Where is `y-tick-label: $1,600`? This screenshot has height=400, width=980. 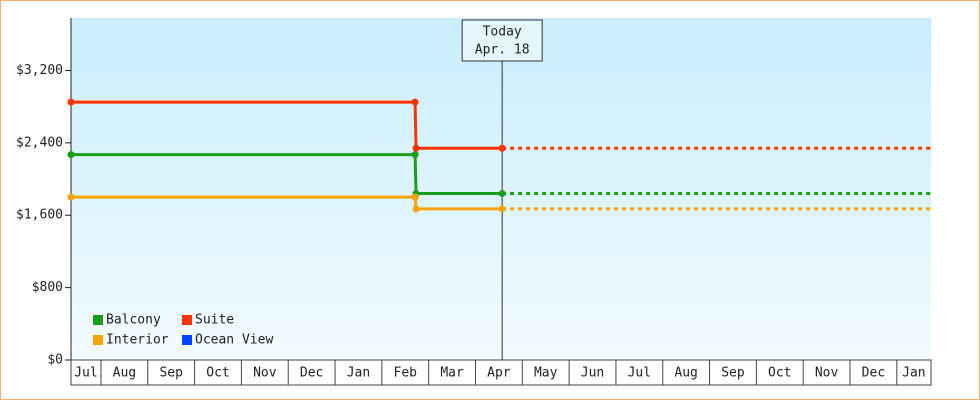
y-tick-label: $1,600 is located at coordinates (39, 215).